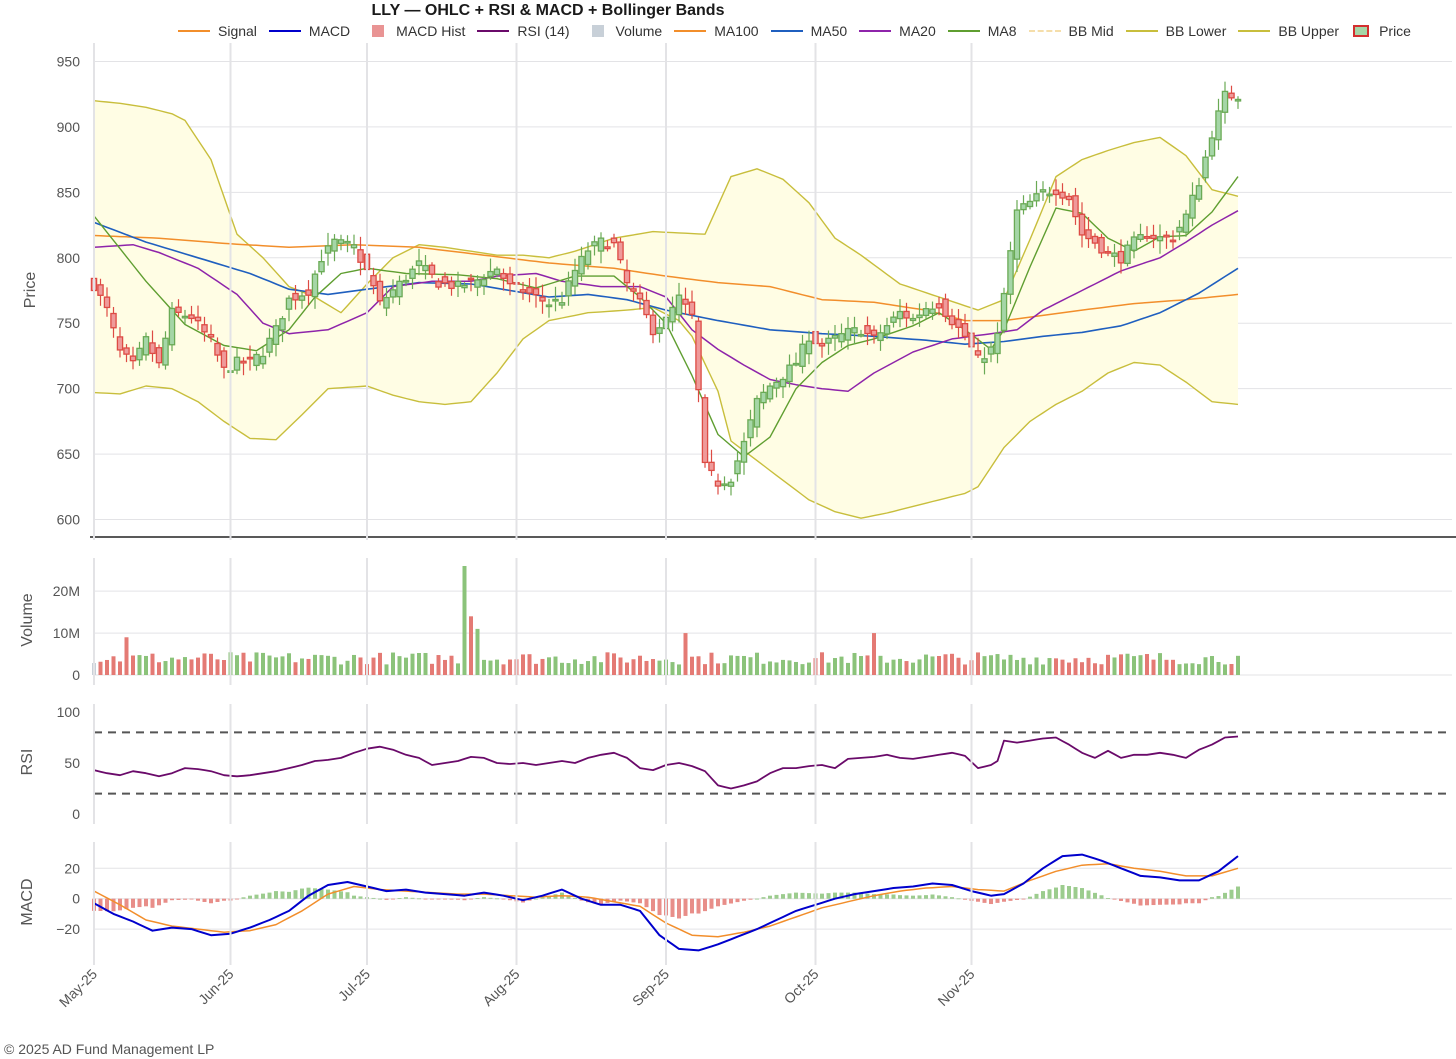  I want to click on legend-item-macd: MACD, so click(309, 31).